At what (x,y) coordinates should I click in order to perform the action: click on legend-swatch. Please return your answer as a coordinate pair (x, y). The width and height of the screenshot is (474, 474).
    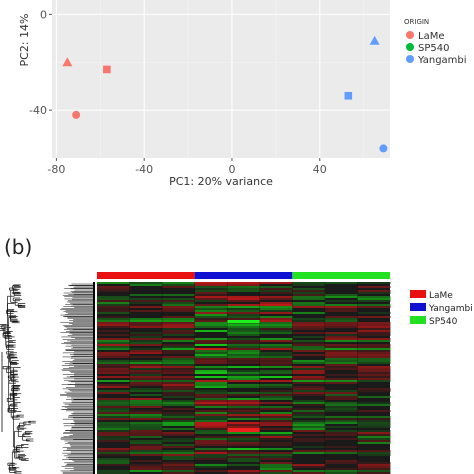
    Looking at the image, I should click on (410, 59).